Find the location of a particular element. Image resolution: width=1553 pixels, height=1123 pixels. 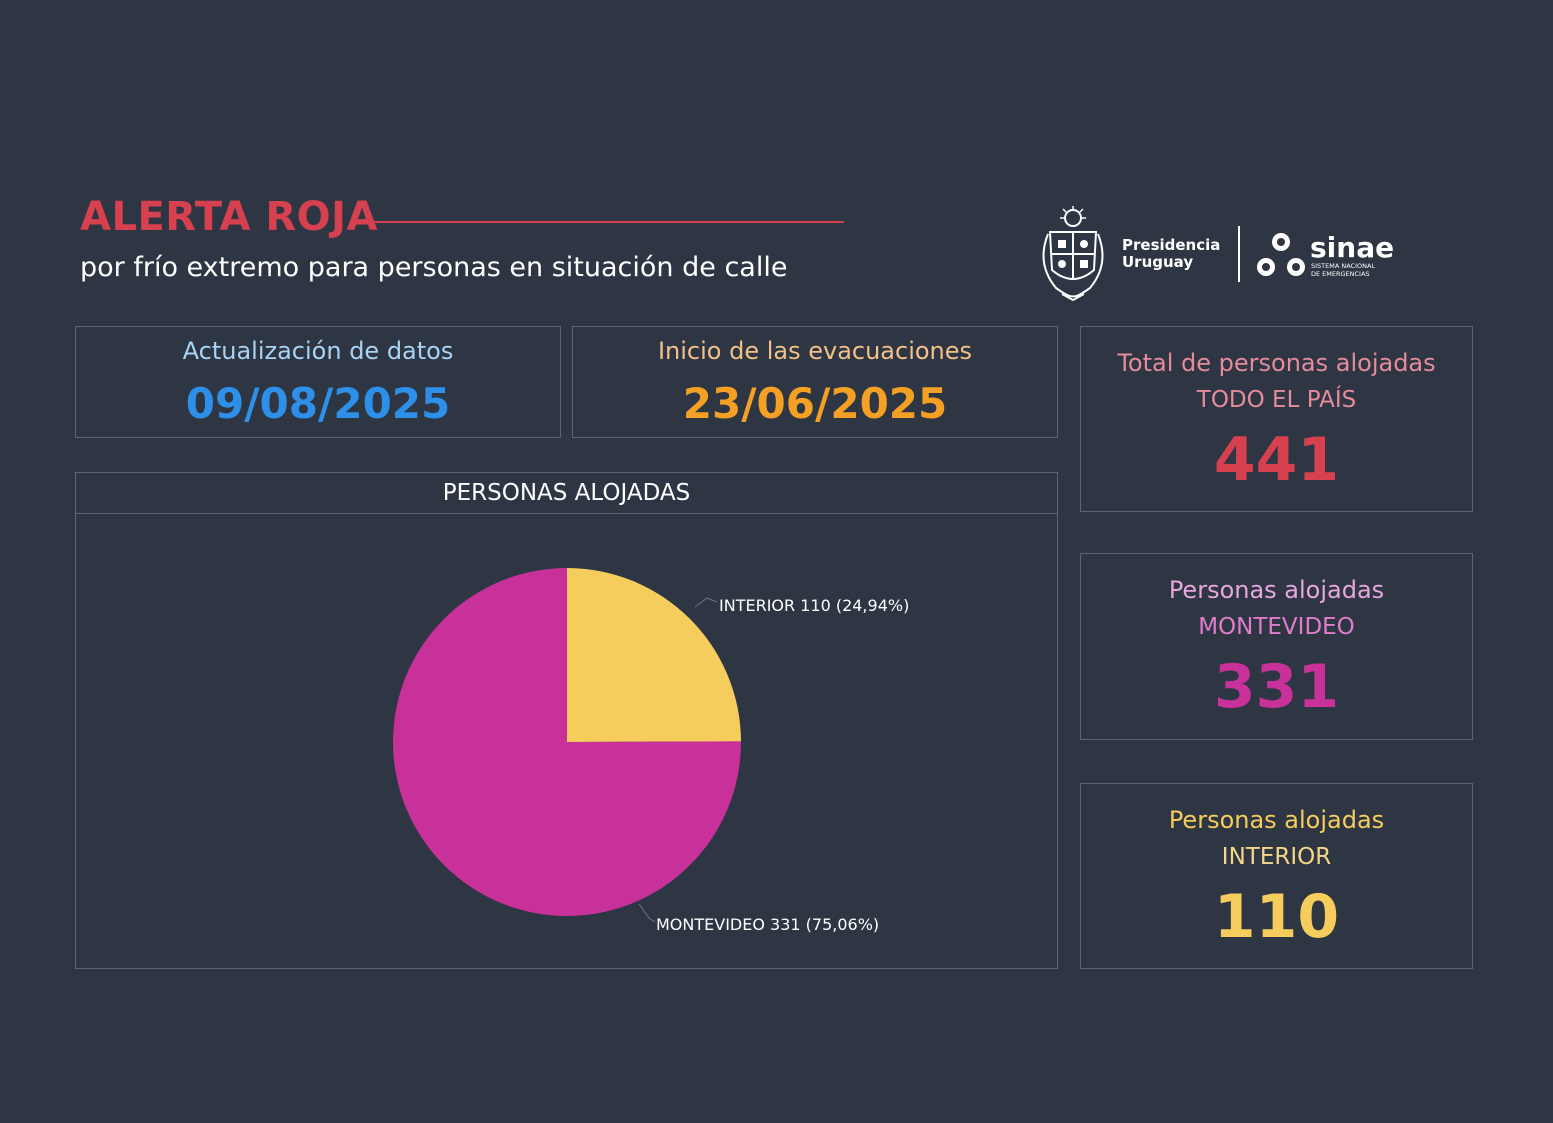

update-date-card: Actualización de datos 09/08/2025 is located at coordinates (318, 382).